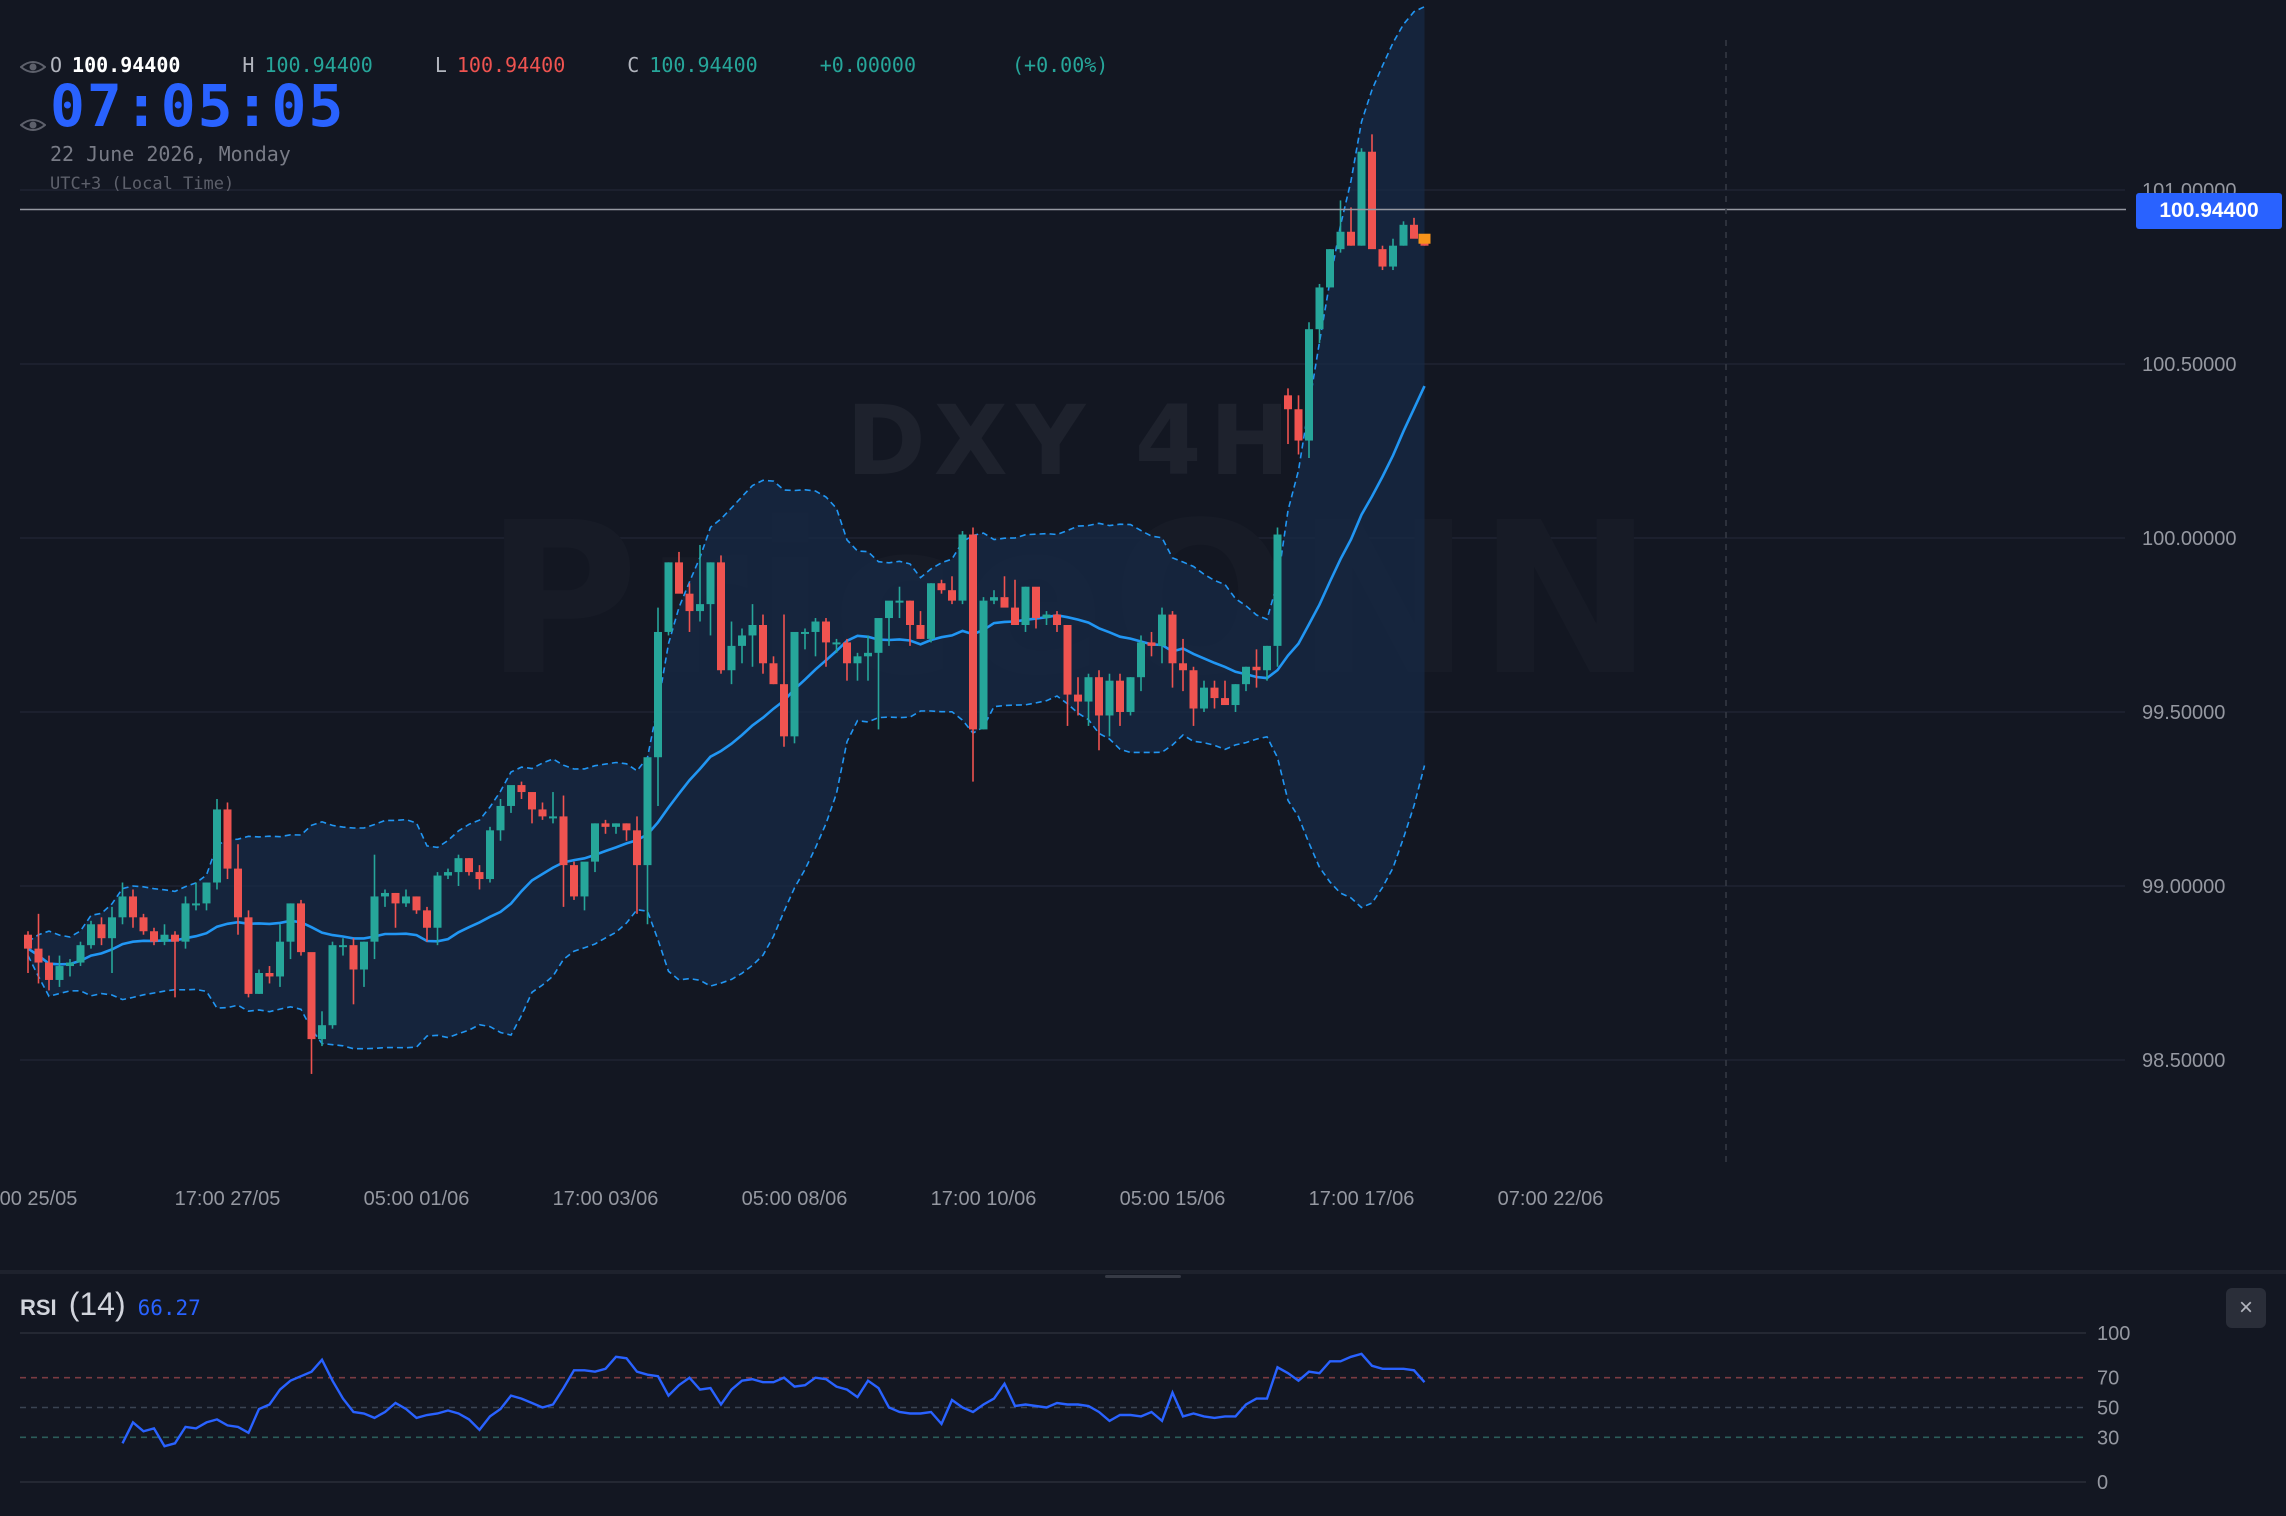 This screenshot has height=1516, width=2286. I want to click on close-label: C, so click(633, 65).